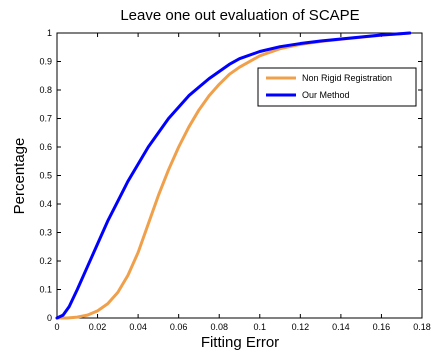 This screenshot has width=432, height=354. Describe the element at coordinates (240, 342) in the screenshot. I see `x-axis-label: Fitting Error` at that location.